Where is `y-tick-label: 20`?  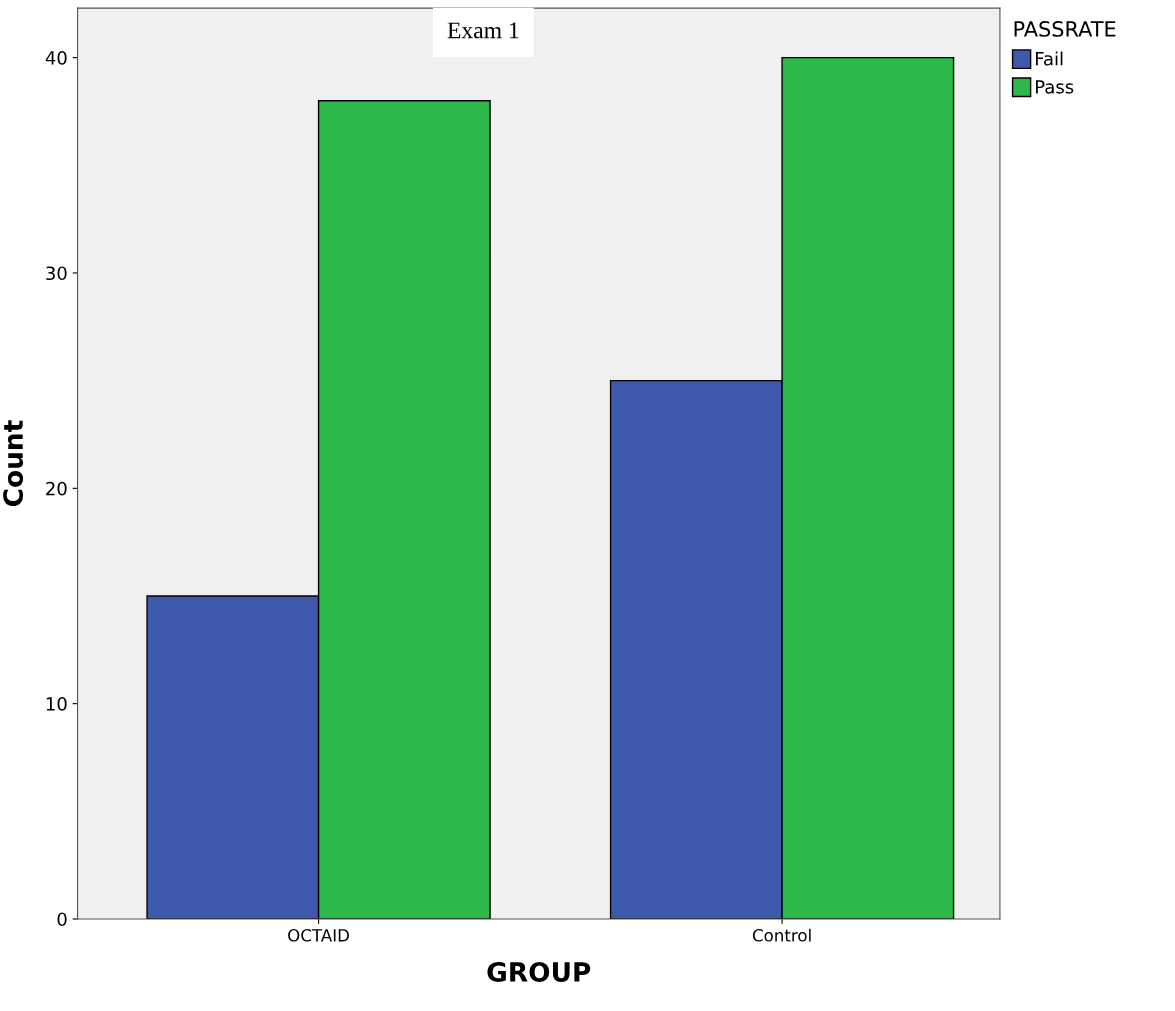 y-tick-label: 20 is located at coordinates (56, 488).